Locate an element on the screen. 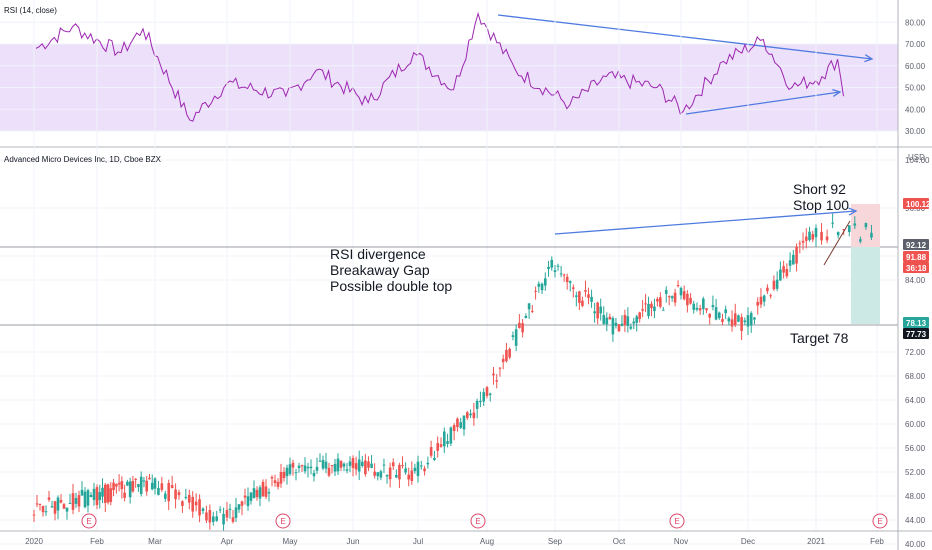  price-tag-label: 36:18 is located at coordinates (916, 268).